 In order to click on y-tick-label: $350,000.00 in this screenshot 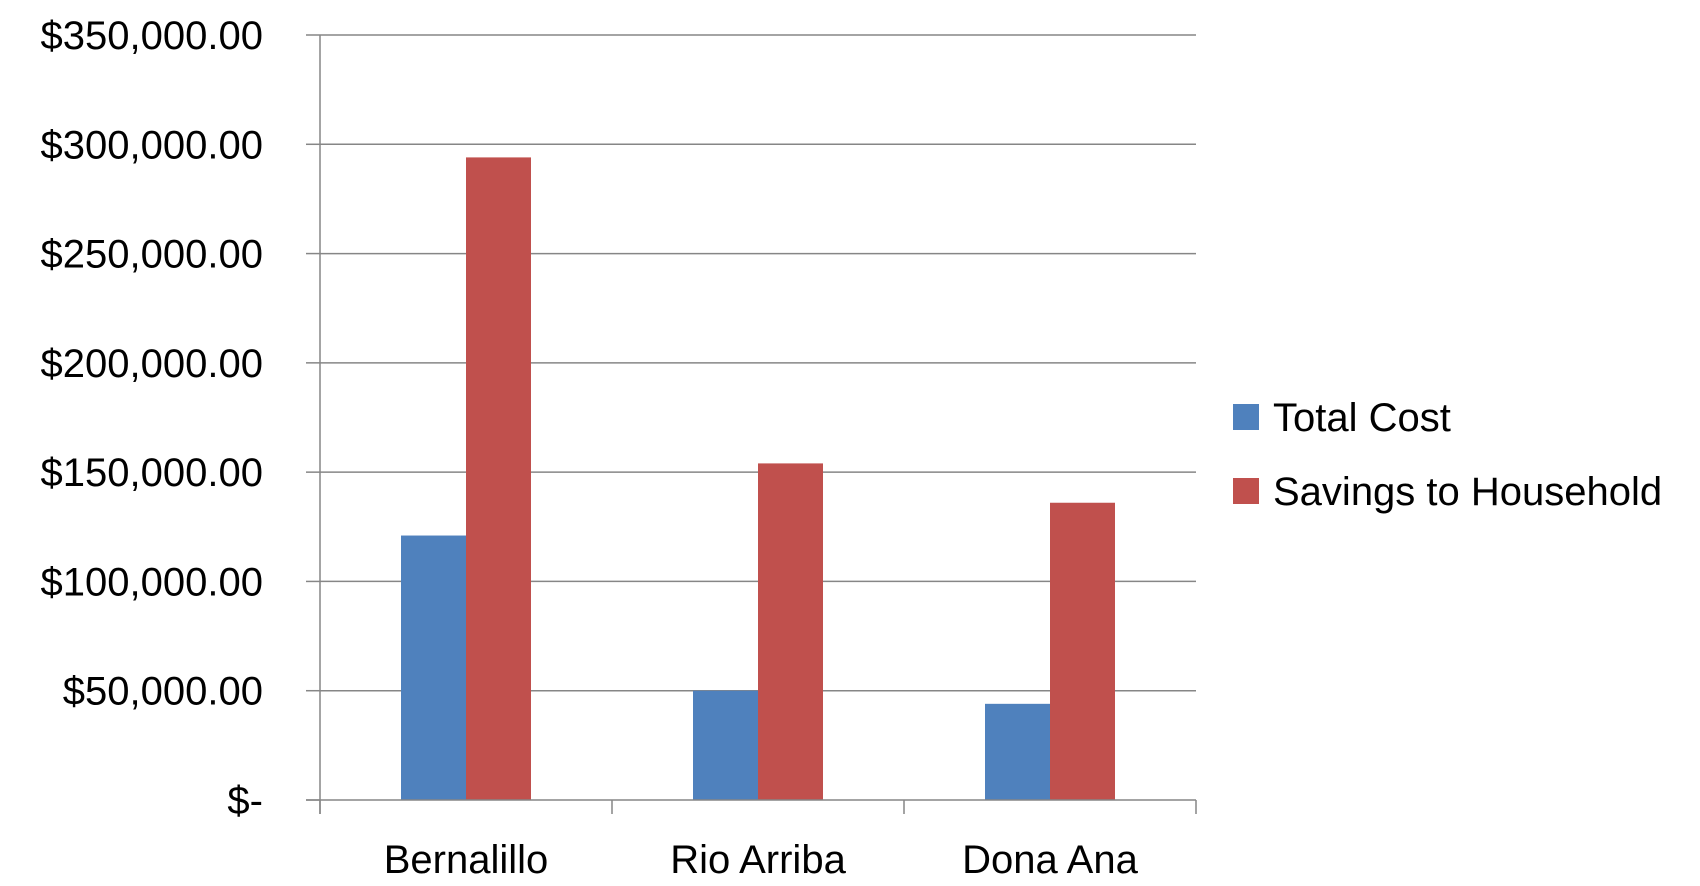, I will do `click(152, 36)`.